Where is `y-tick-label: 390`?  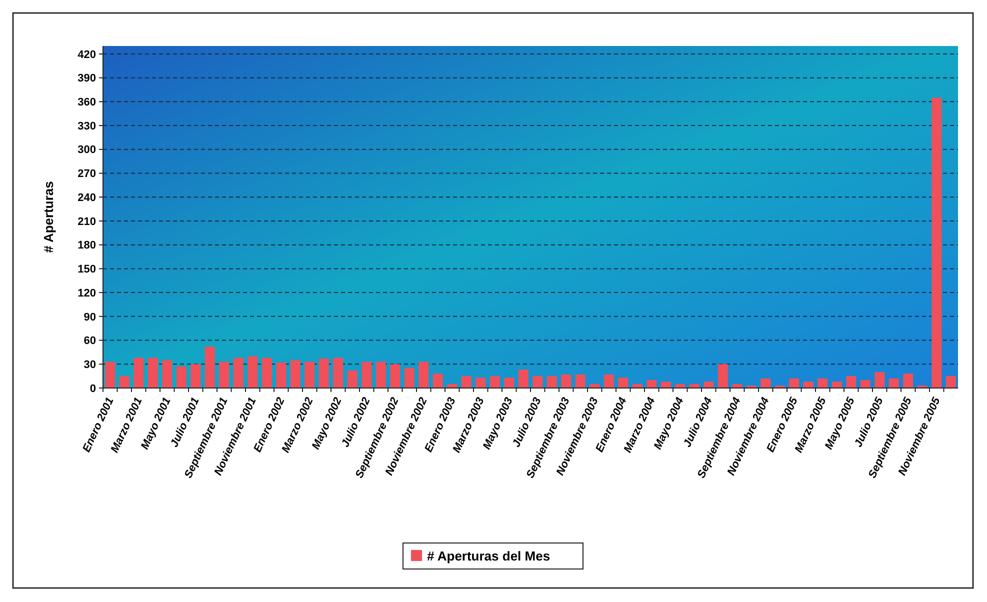
y-tick-label: 390 is located at coordinates (87, 78).